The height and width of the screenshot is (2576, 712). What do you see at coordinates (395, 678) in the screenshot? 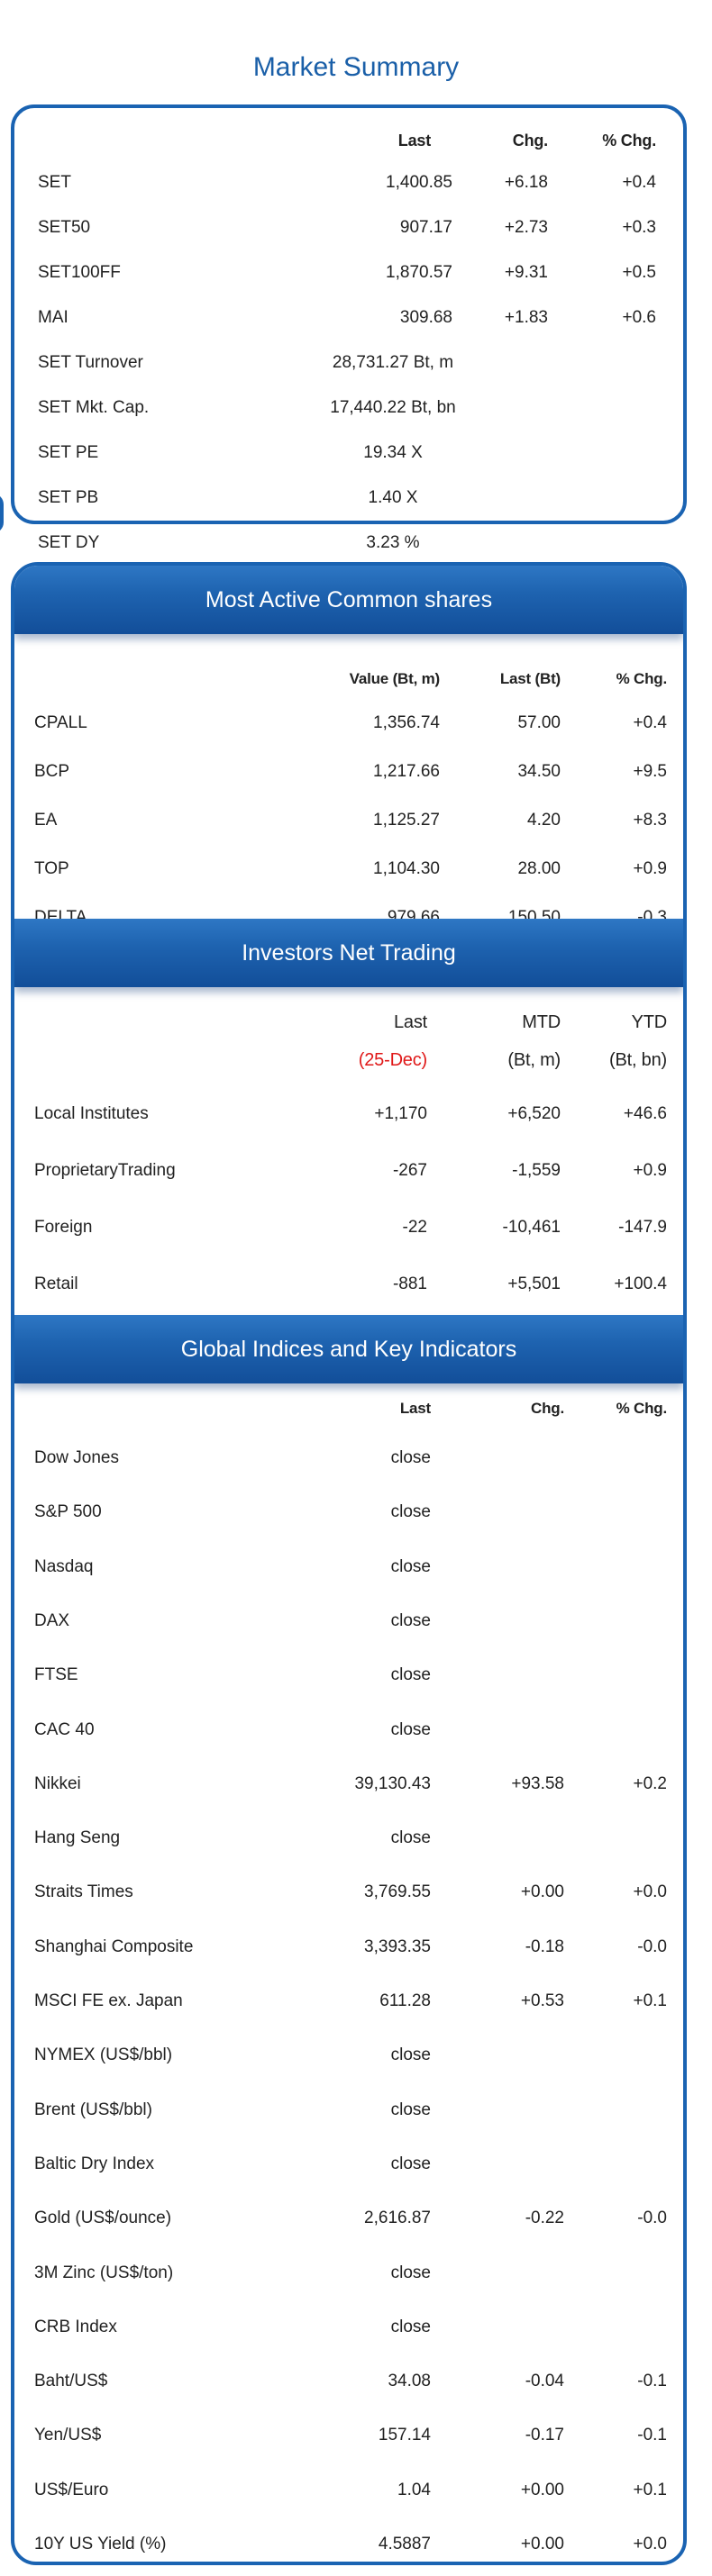
I see `most-active-header-value: Value (Bt, m)` at bounding box center [395, 678].